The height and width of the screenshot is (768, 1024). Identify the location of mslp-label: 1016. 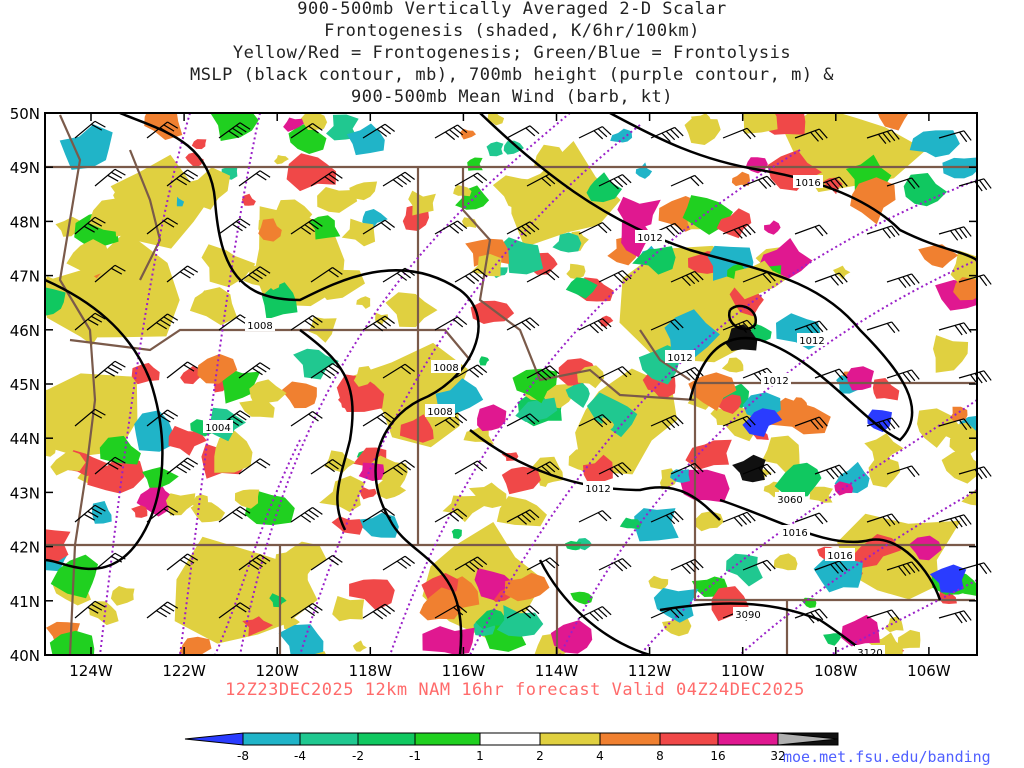
(808, 182).